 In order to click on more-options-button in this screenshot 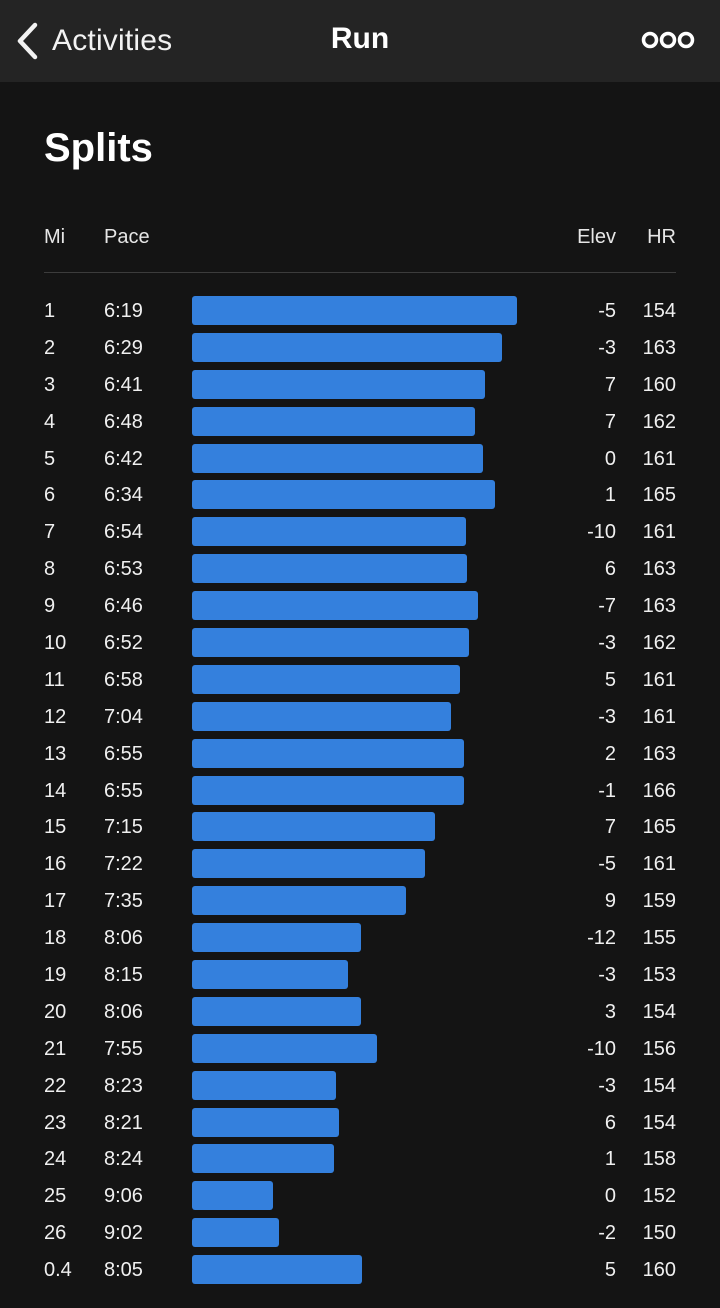, I will do `click(668, 41)`.